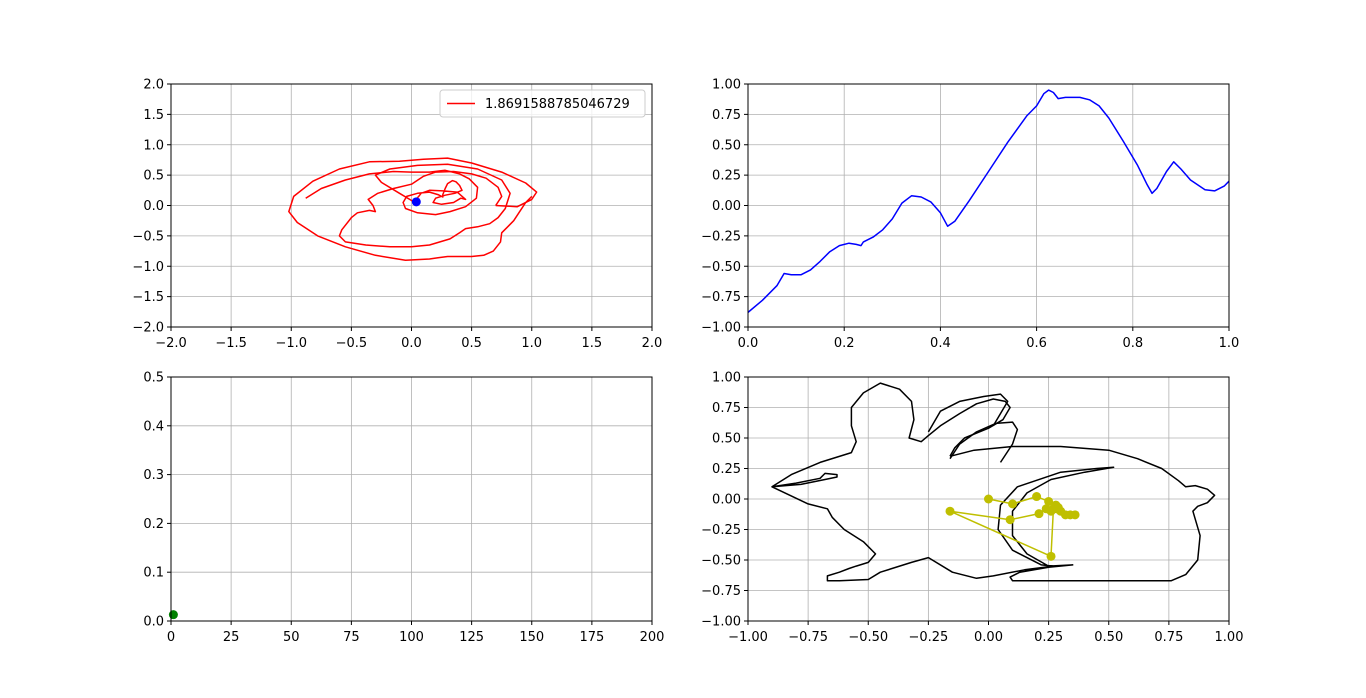  I want to click on x-tick-label: 0.50, so click(1108, 637).